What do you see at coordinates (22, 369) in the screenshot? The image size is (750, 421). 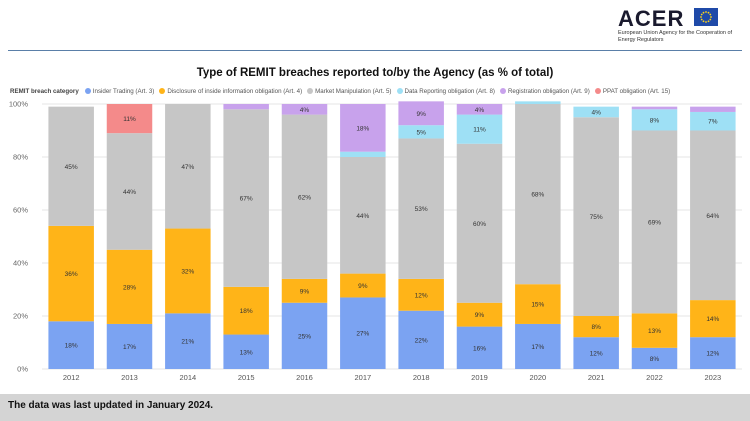 I see `y-tick-label: 0%` at bounding box center [22, 369].